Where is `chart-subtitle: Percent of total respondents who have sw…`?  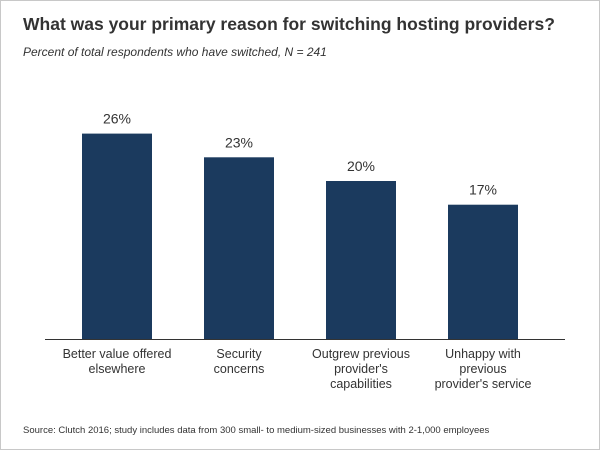 chart-subtitle: Percent of total respondents who have sw… is located at coordinates (175, 52).